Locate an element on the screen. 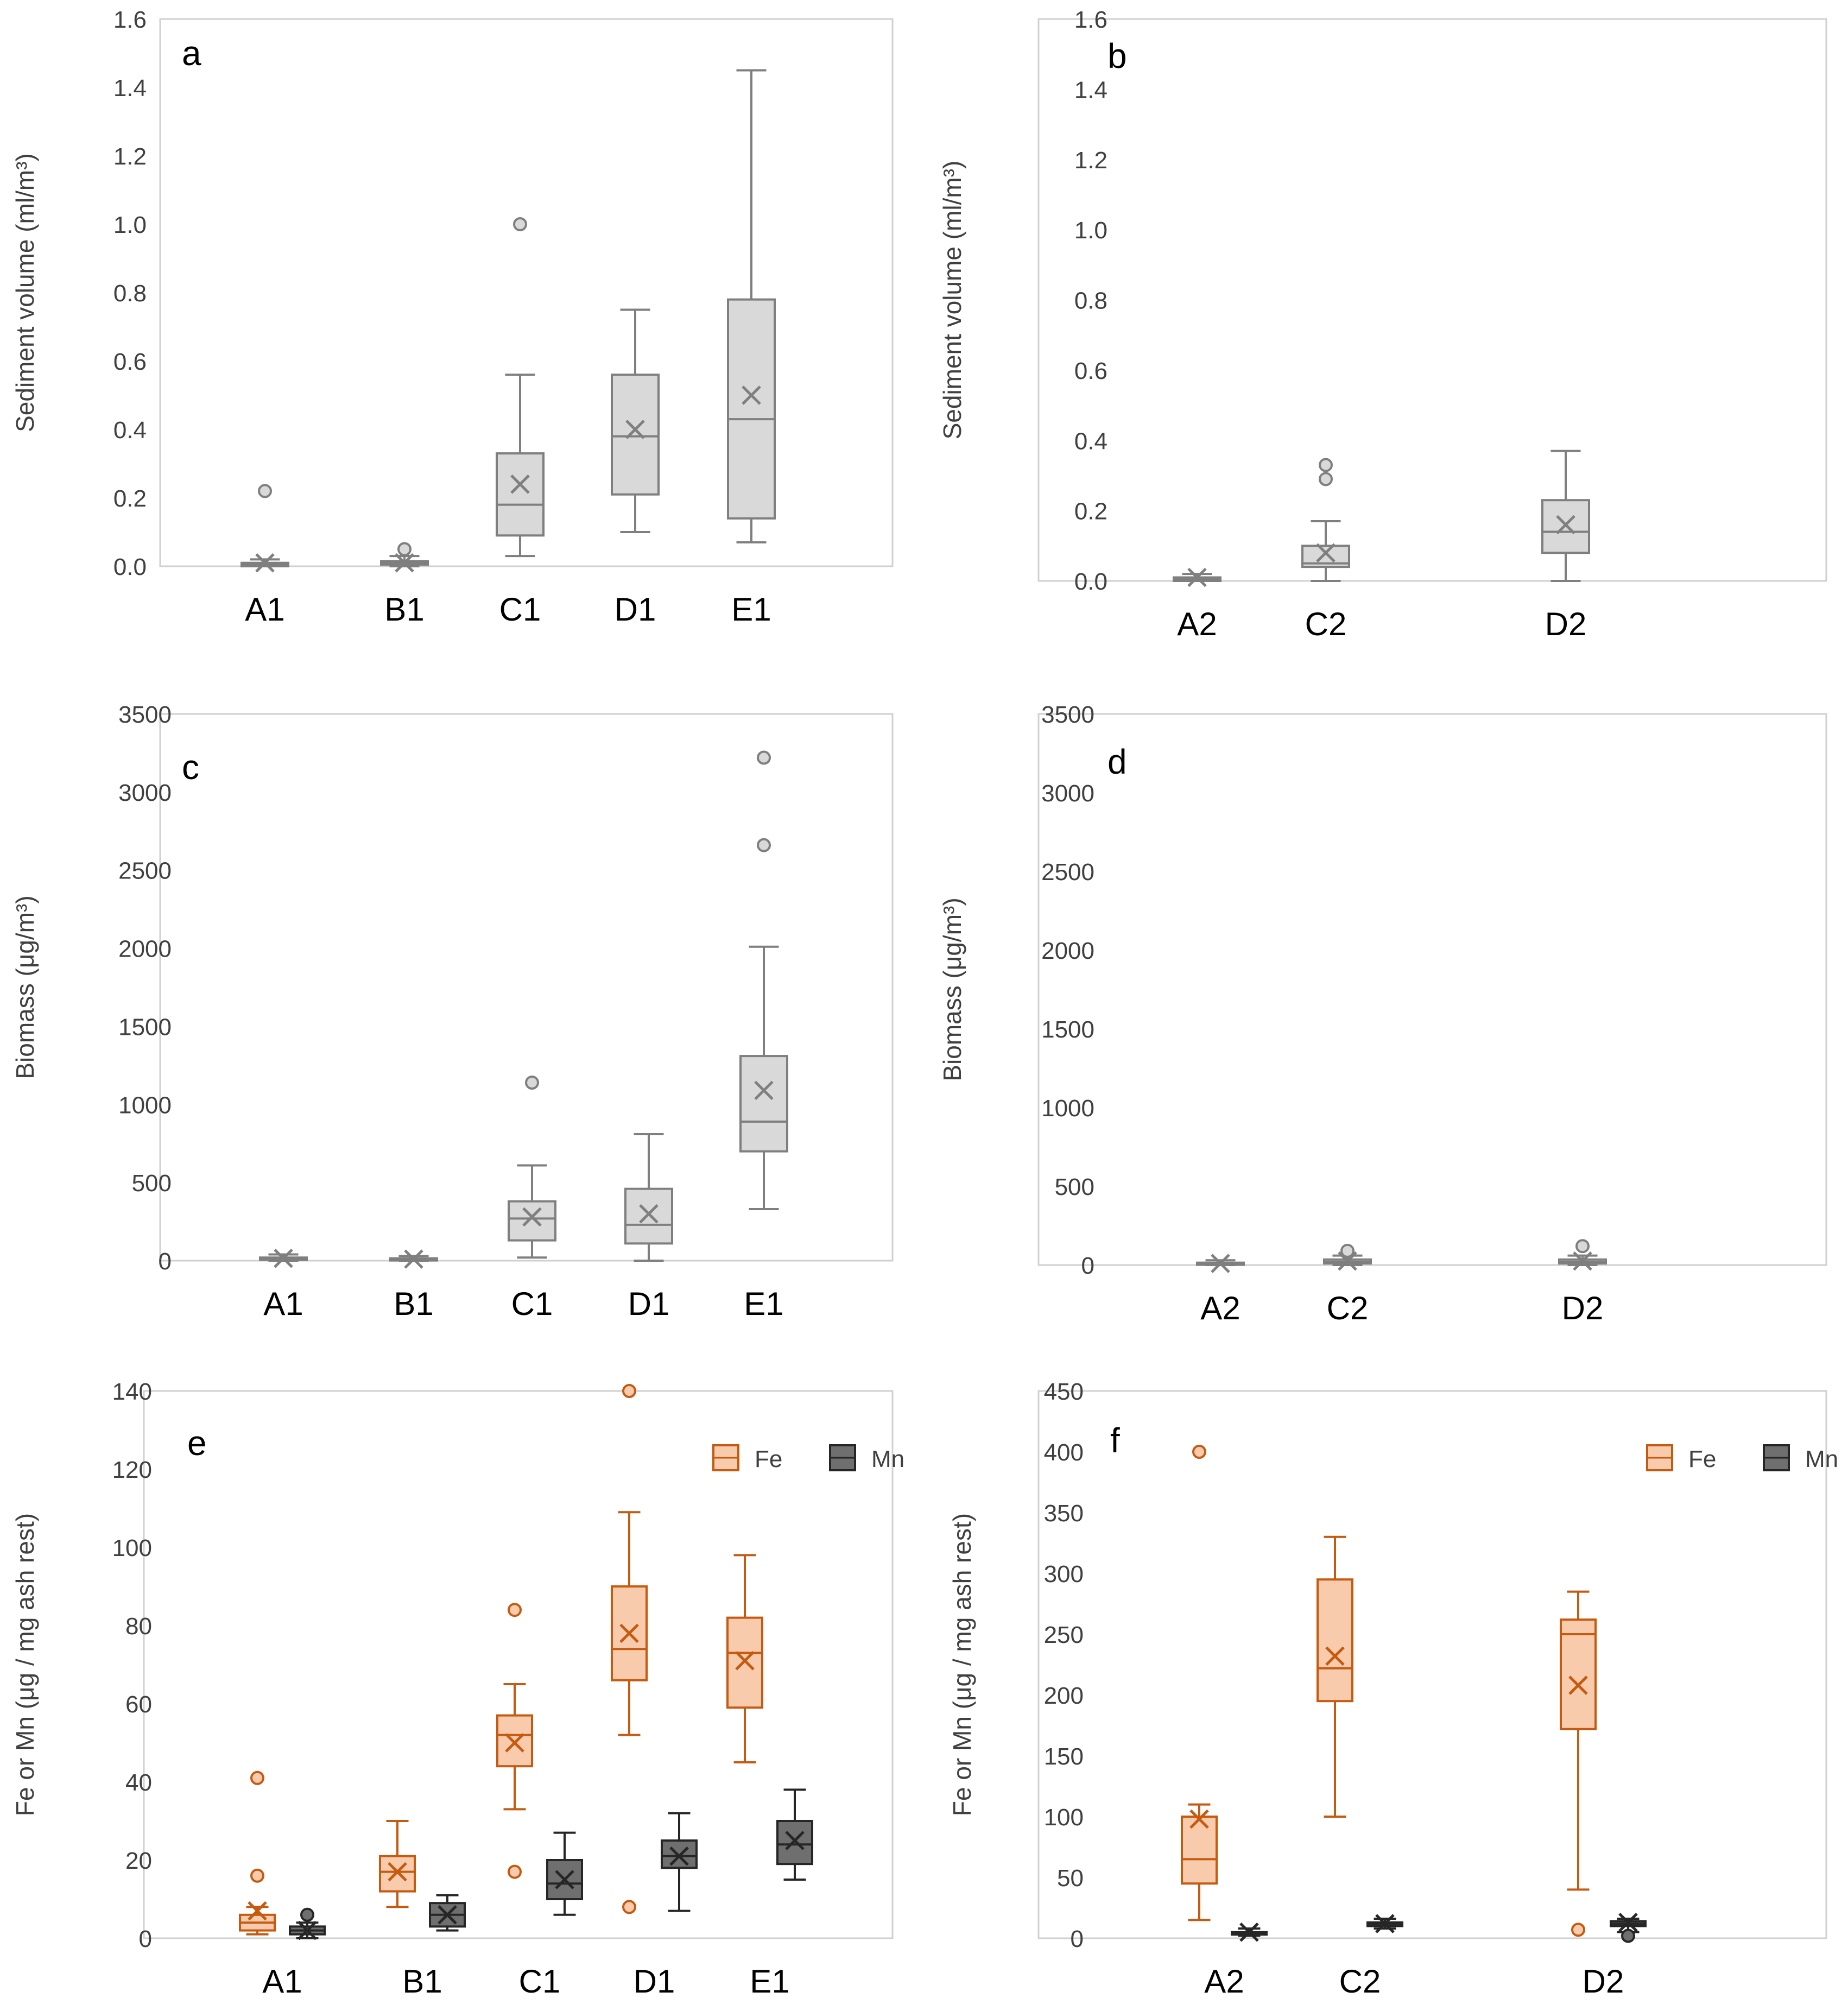 The width and height of the screenshot is (1848, 2011). y-tick-label: 60 is located at coordinates (139, 1704).